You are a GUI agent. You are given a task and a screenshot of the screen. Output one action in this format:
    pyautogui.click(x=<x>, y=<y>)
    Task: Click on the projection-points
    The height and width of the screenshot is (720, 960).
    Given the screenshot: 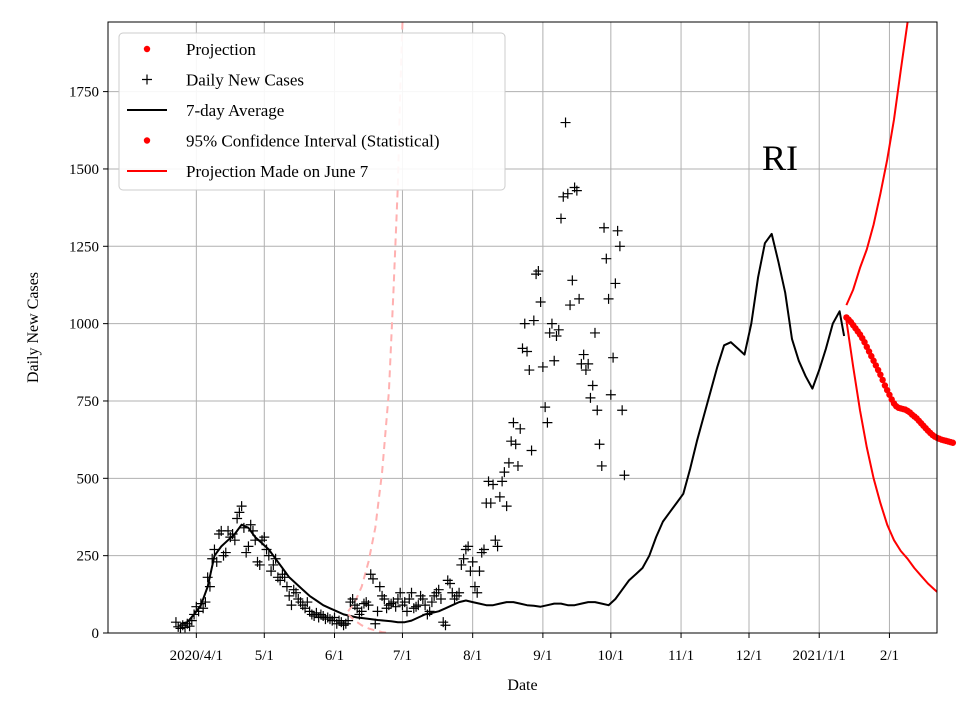 What is the action you would take?
    pyautogui.click(x=900, y=380)
    